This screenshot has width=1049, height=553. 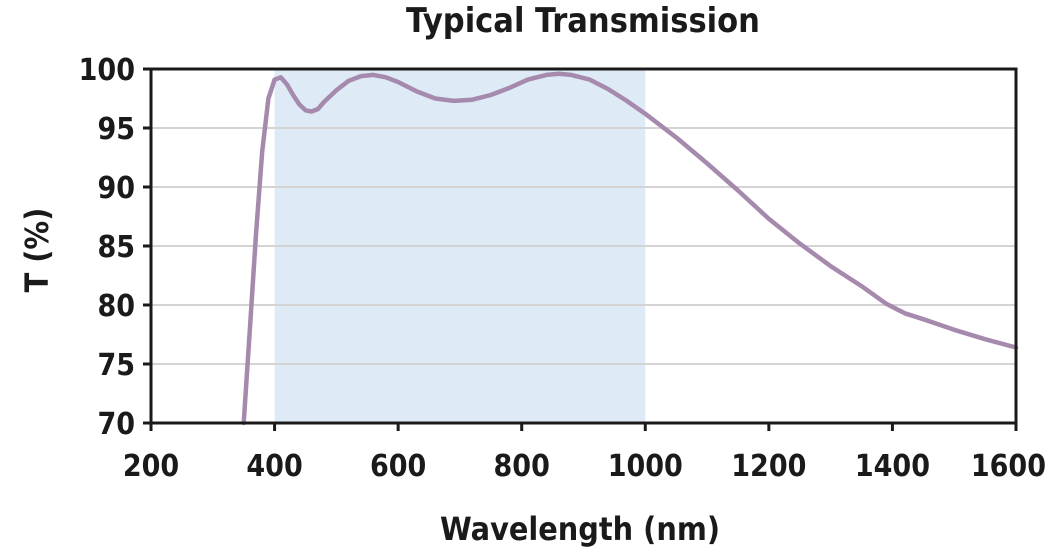 What do you see at coordinates (580, 529) in the screenshot?
I see `x-axis-title: Wavelength (nm)` at bounding box center [580, 529].